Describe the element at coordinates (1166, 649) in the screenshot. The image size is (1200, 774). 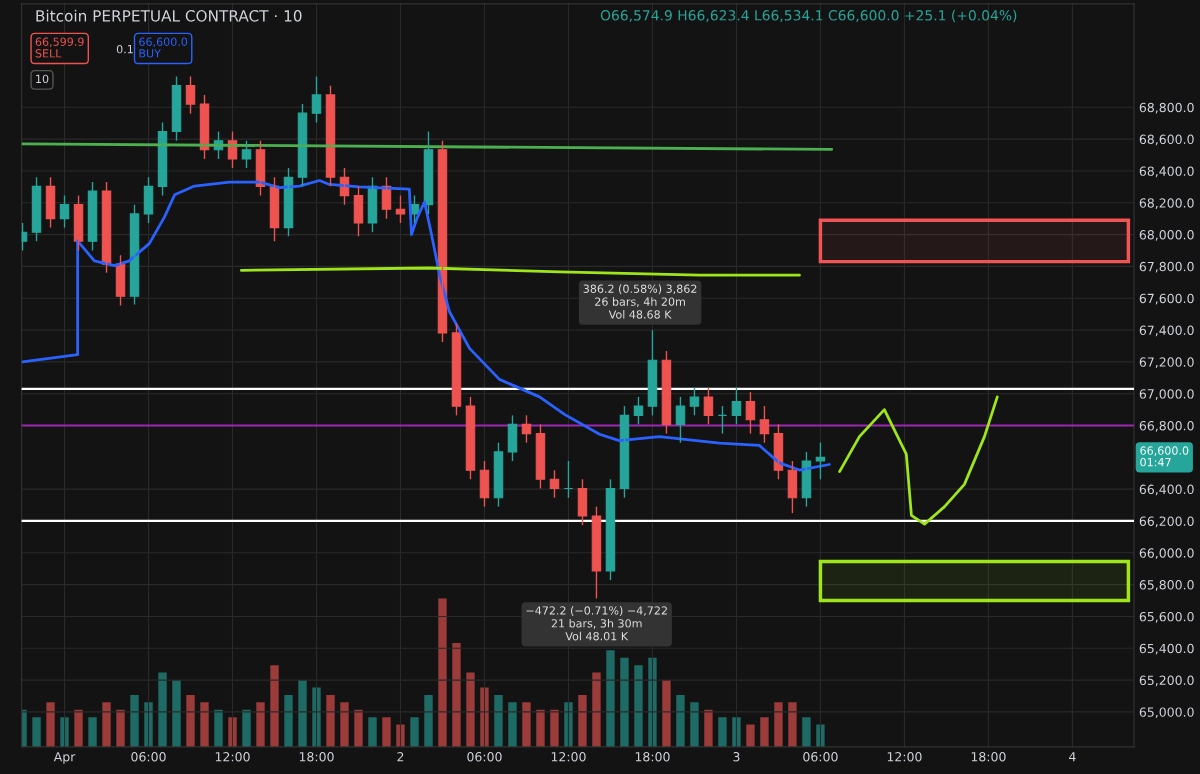
I see `y-tick-label: 65,400.0` at that location.